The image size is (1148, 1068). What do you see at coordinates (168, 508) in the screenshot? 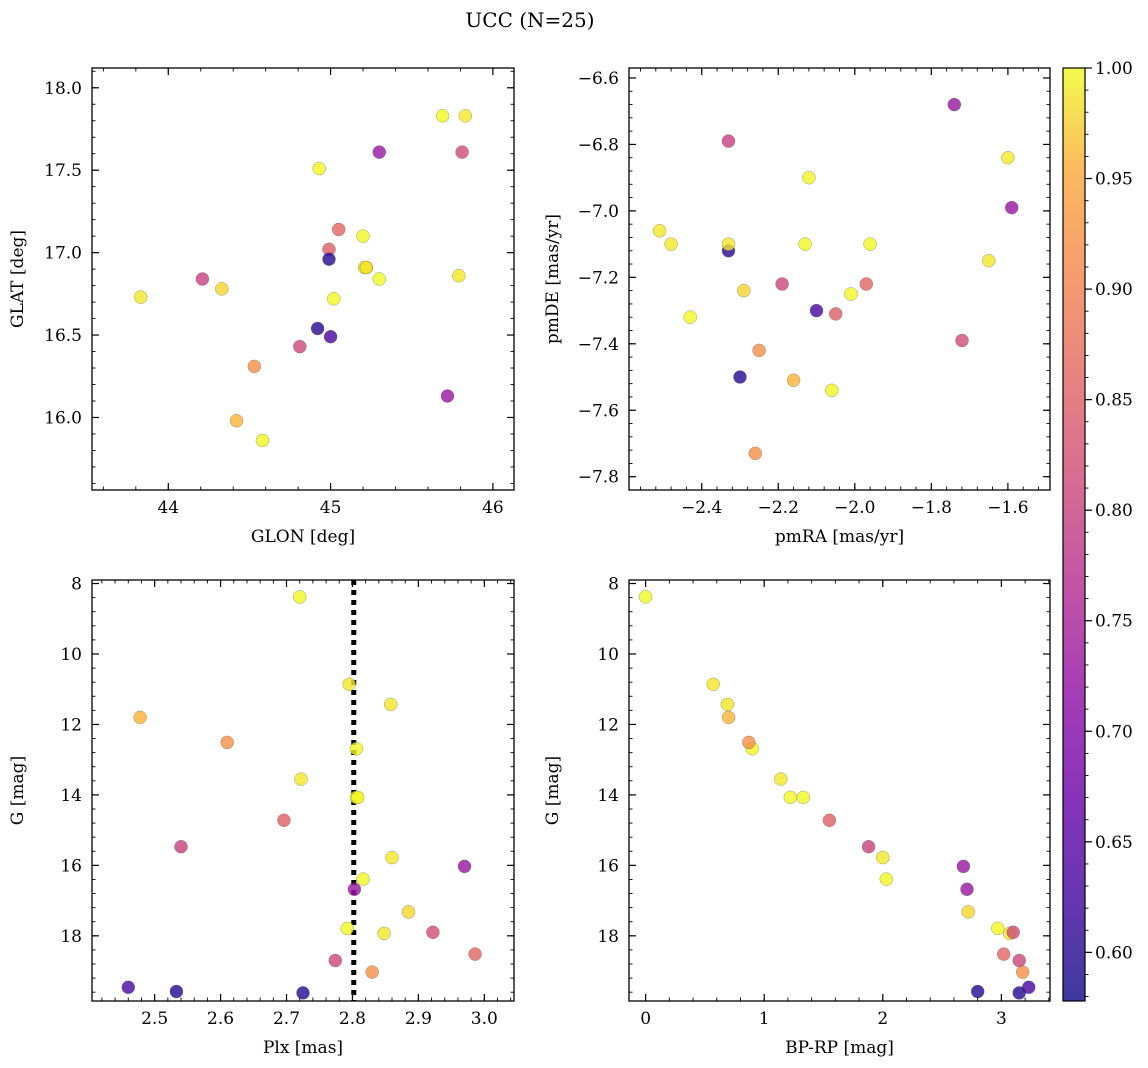
I see `x-tick-label: 44` at bounding box center [168, 508].